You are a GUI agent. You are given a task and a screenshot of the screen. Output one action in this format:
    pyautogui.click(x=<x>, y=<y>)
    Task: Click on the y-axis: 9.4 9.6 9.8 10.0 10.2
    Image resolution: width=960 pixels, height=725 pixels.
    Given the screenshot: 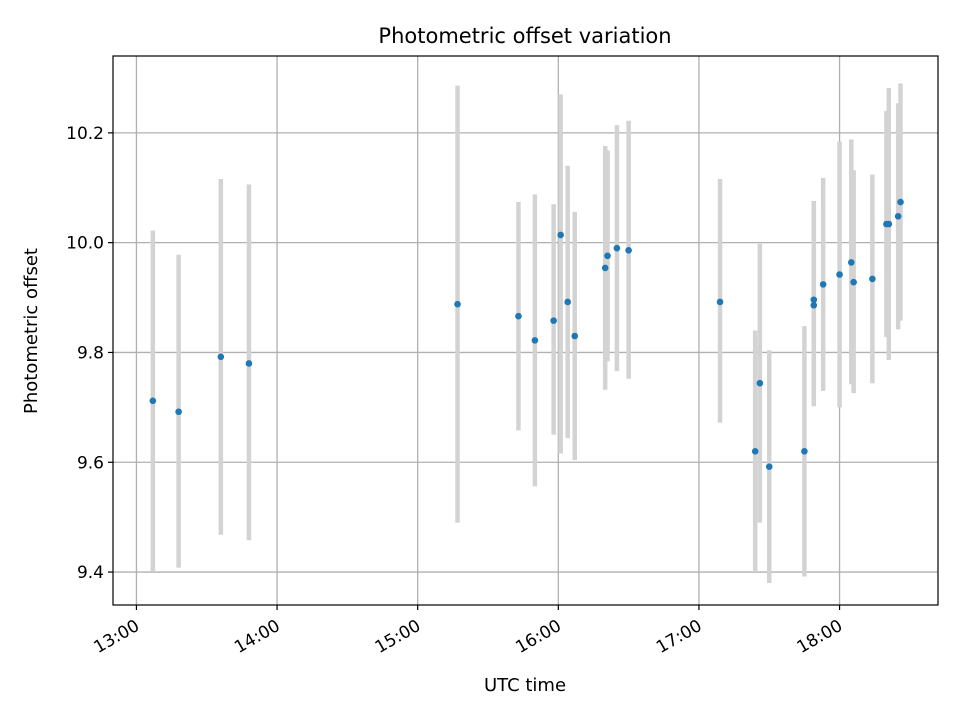 What is the action you would take?
    pyautogui.click(x=89, y=353)
    